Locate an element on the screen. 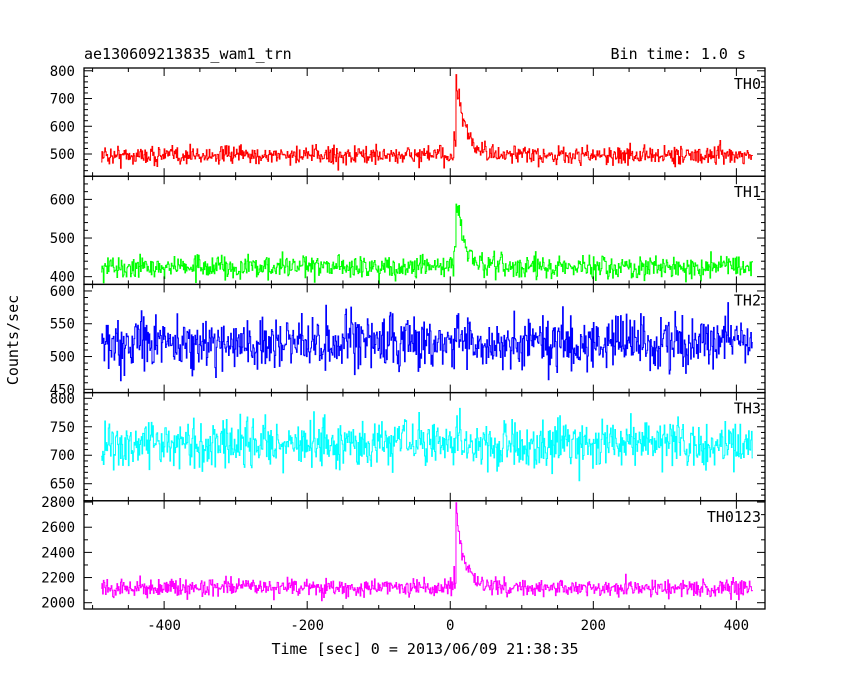 This screenshot has width=850, height=680. y-tick-label: 2200 is located at coordinates (58, 579).